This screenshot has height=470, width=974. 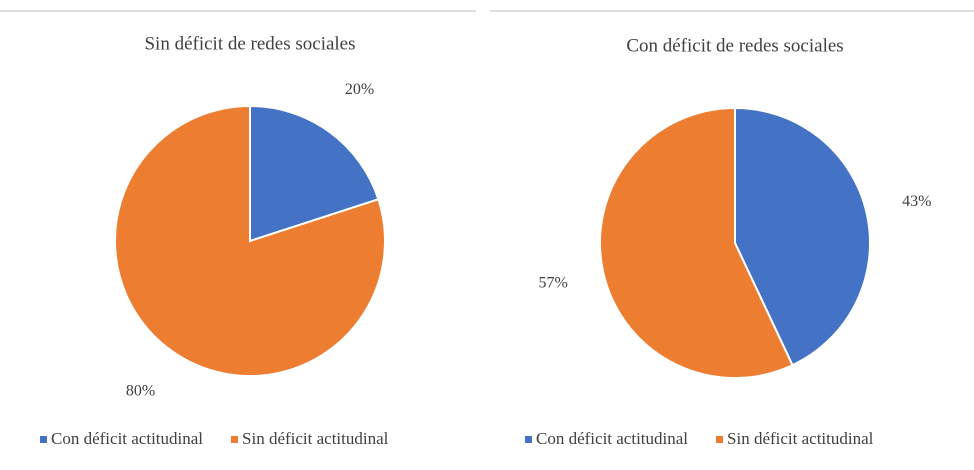 What do you see at coordinates (916, 201) in the screenshot?
I see `data-label: 43%` at bounding box center [916, 201].